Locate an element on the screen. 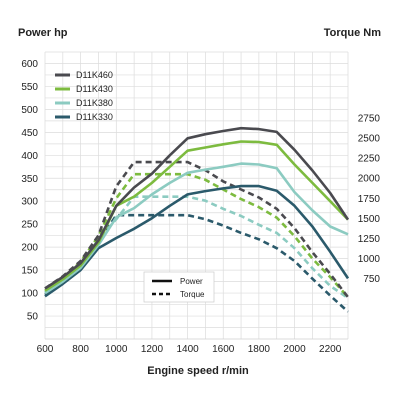 This screenshot has height=400, width=400. legend-label-D11K330: D11K330 is located at coordinates (94, 117).